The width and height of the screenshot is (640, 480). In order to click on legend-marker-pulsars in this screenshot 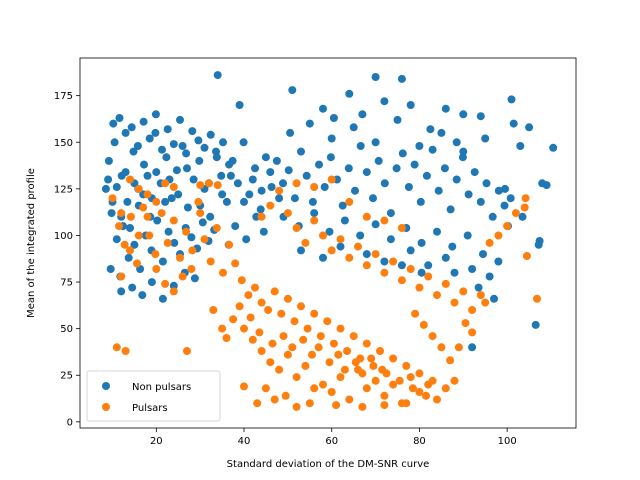, I will do `click(106, 407)`.